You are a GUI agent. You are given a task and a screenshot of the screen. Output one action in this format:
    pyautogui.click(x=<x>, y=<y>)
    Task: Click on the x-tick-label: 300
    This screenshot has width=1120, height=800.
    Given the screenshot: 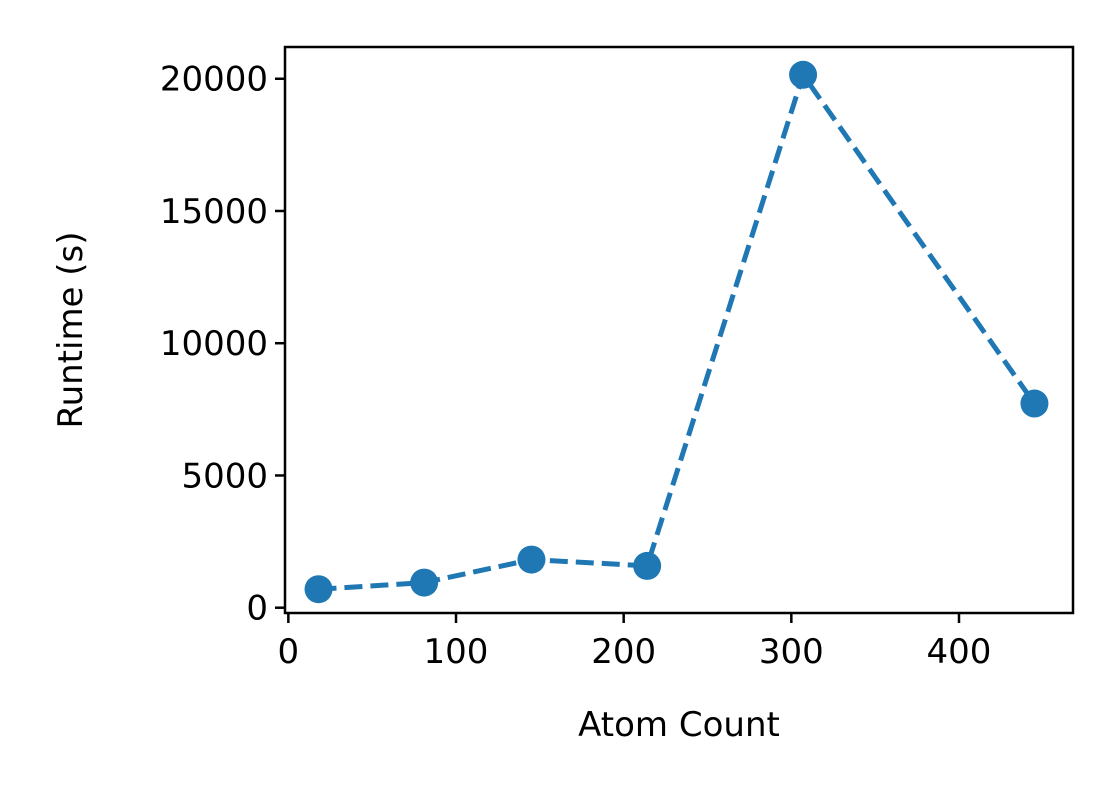 What is the action you would take?
    pyautogui.click(x=791, y=652)
    